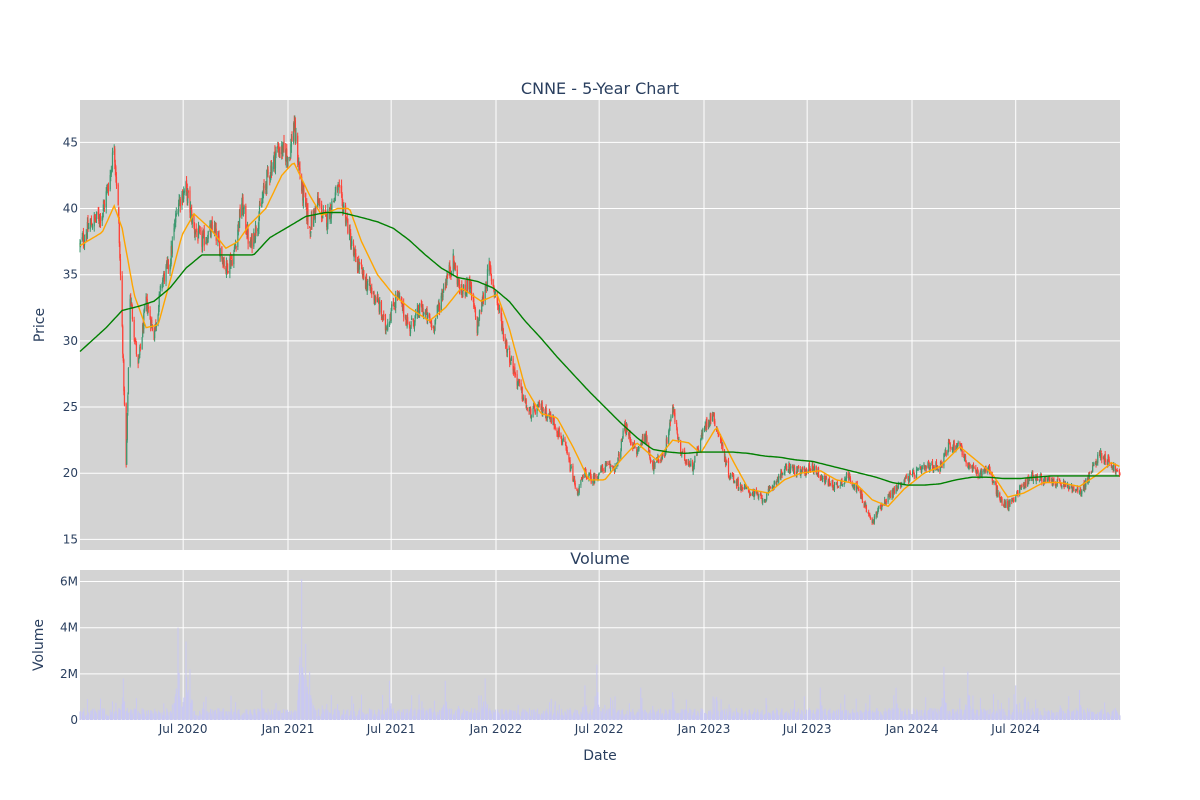 The height and width of the screenshot is (800, 1200). I want to click on x-axis-title: Date, so click(599, 756).